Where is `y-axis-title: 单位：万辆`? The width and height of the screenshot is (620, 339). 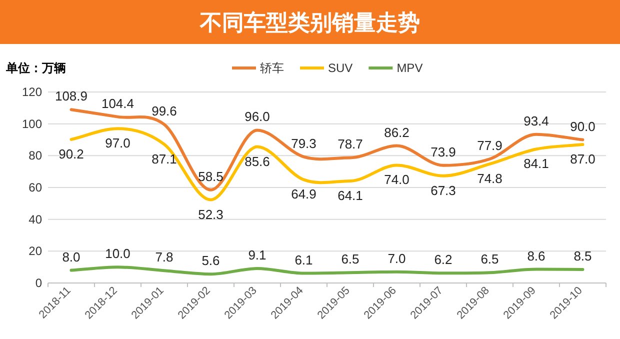 y-axis-title: 单位：万辆 is located at coordinates (35, 68).